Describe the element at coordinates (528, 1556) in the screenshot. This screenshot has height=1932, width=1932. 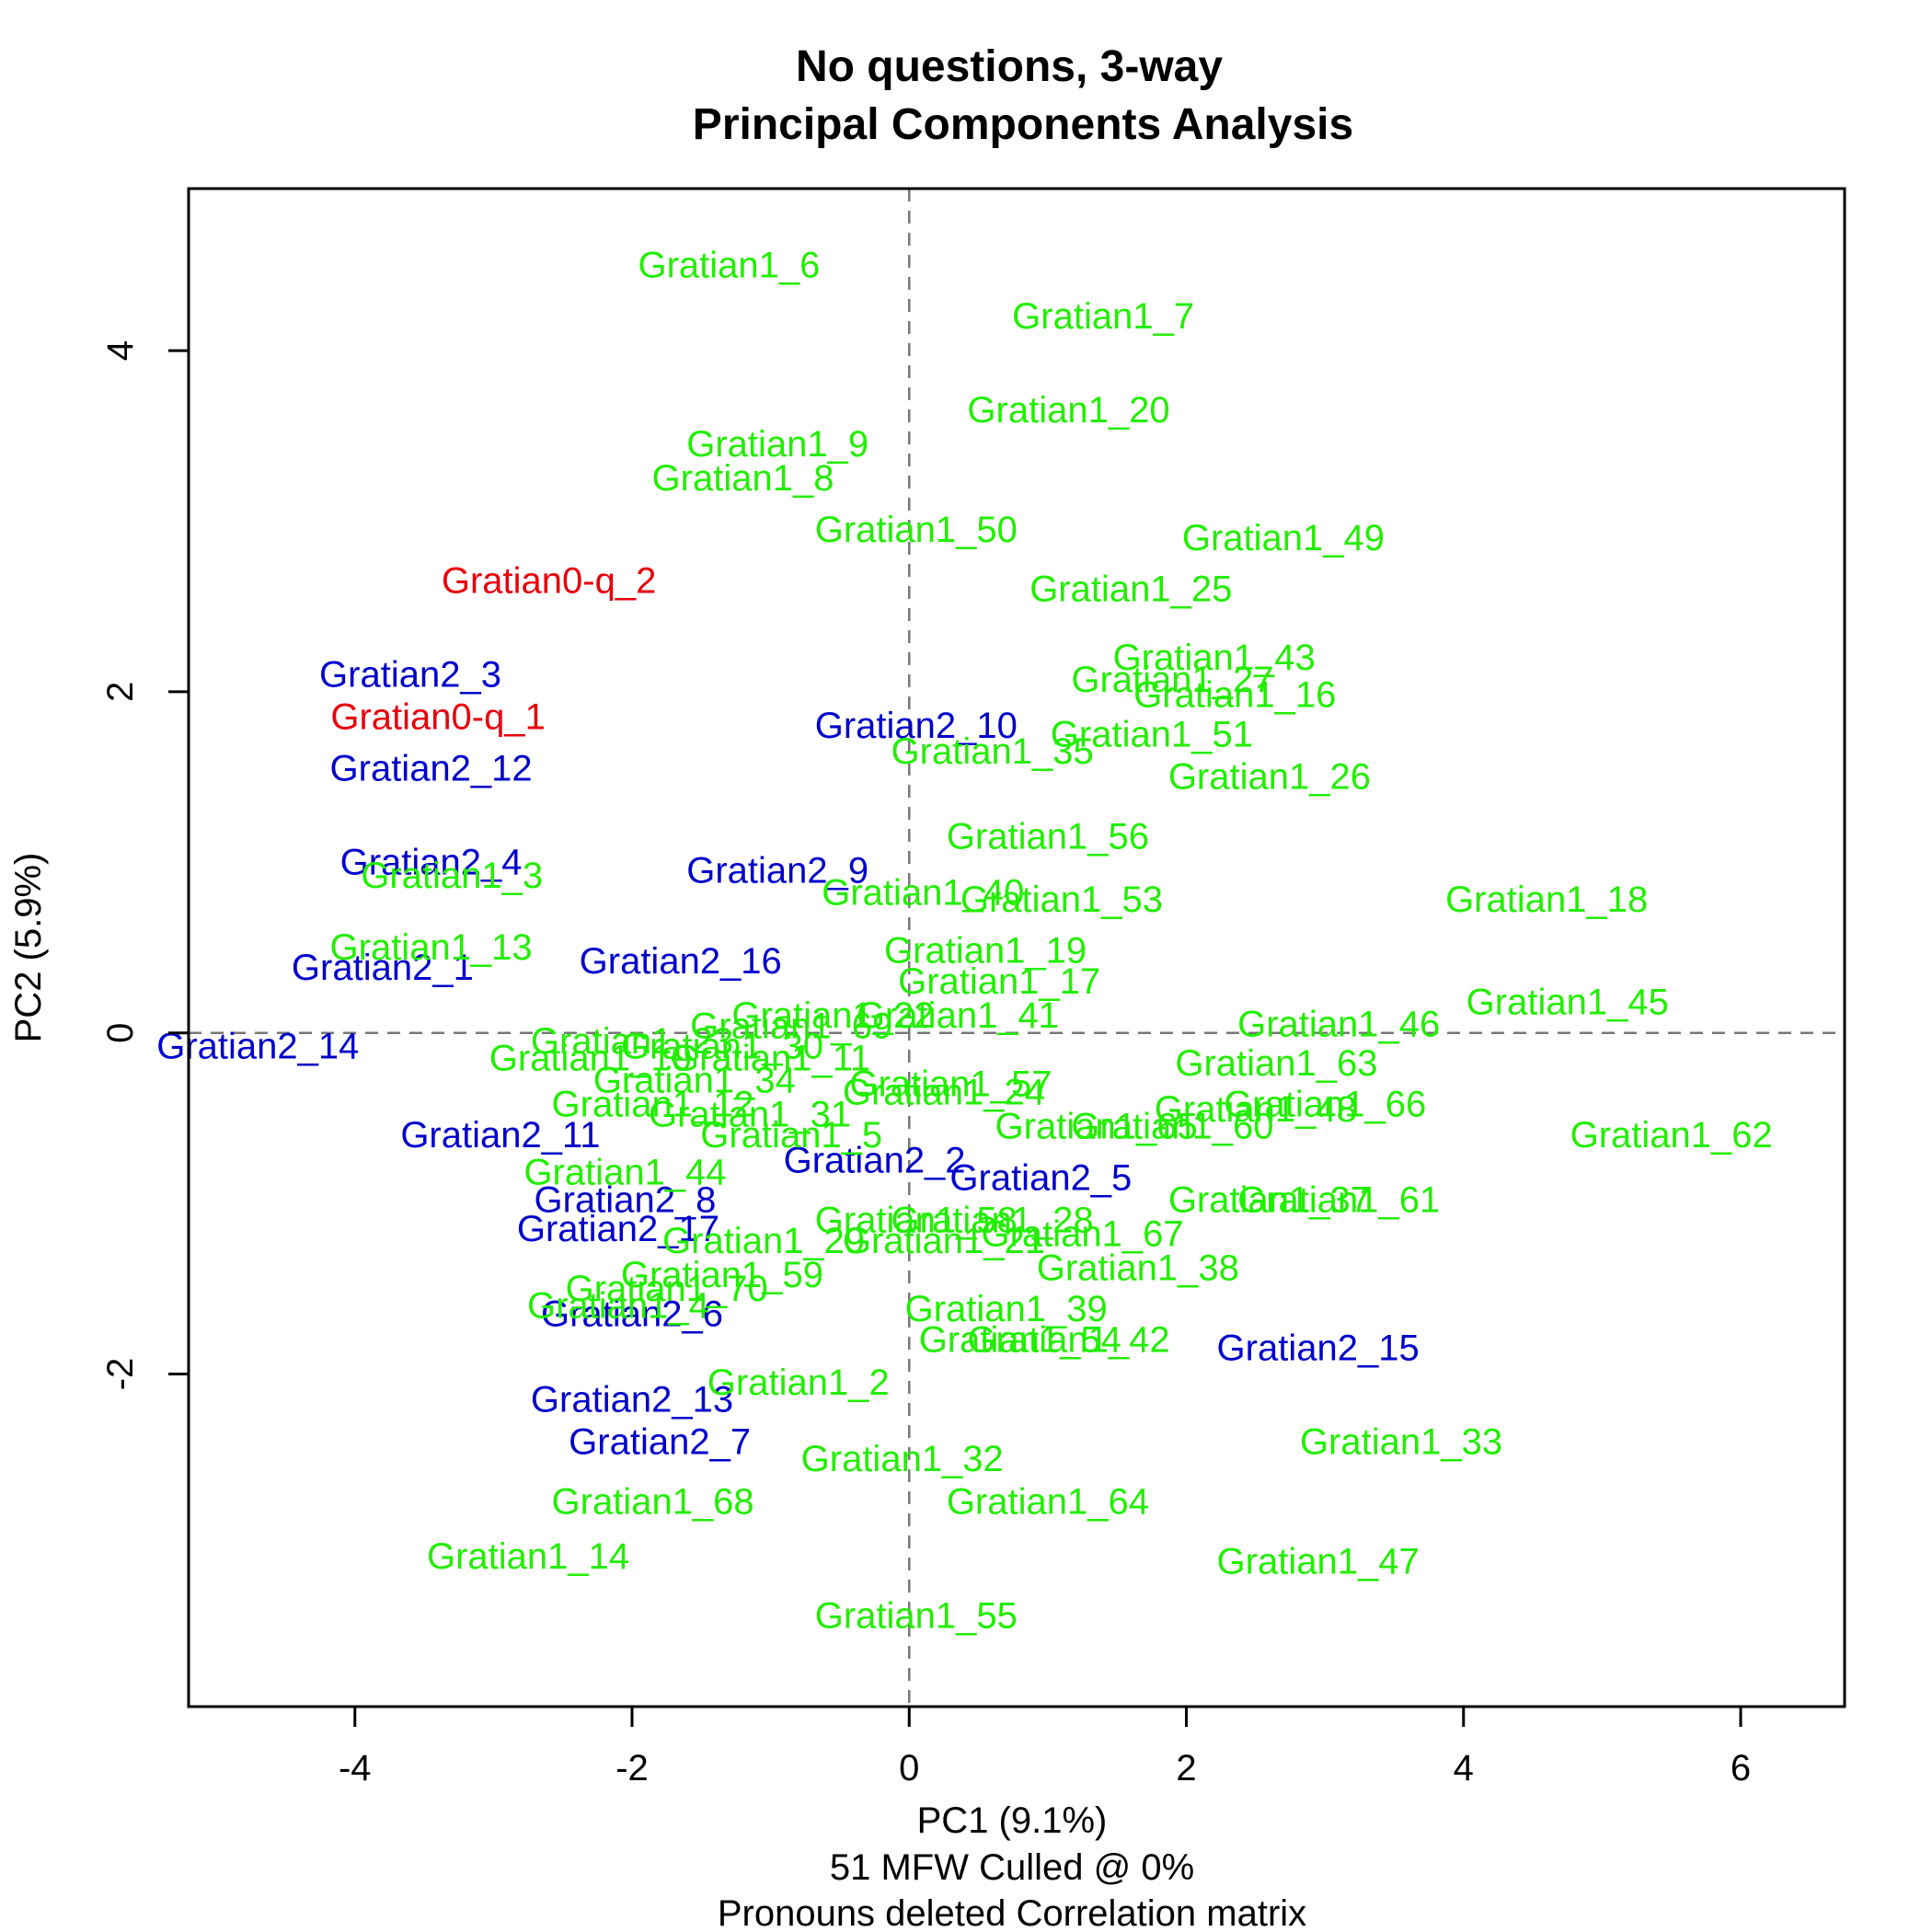
I see `point-label-gratian1-14: Gratian1_14` at that location.